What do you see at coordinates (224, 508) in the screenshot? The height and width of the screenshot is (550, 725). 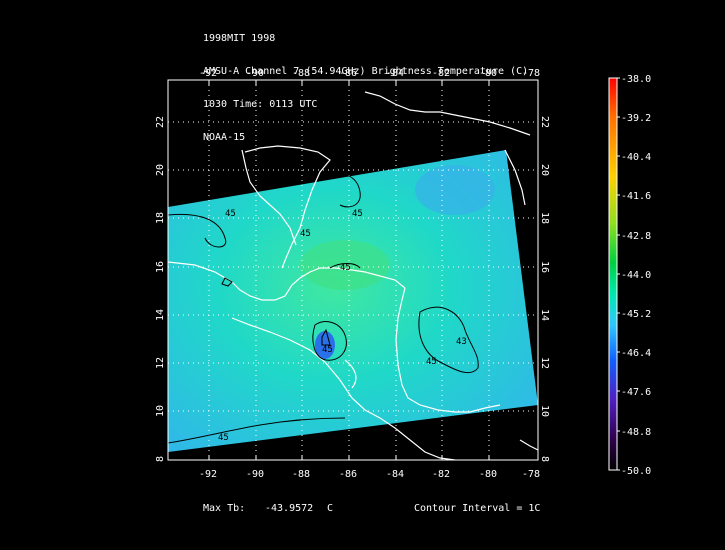 I see `max-tb-label: Max Tb:` at bounding box center [224, 508].